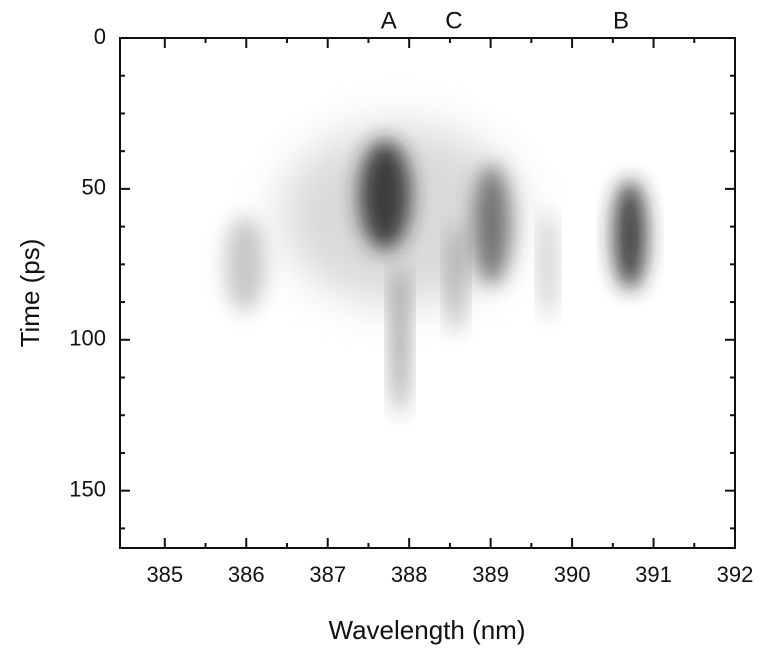  What do you see at coordinates (653, 574) in the screenshot?
I see `x-tick-label: 391` at bounding box center [653, 574].